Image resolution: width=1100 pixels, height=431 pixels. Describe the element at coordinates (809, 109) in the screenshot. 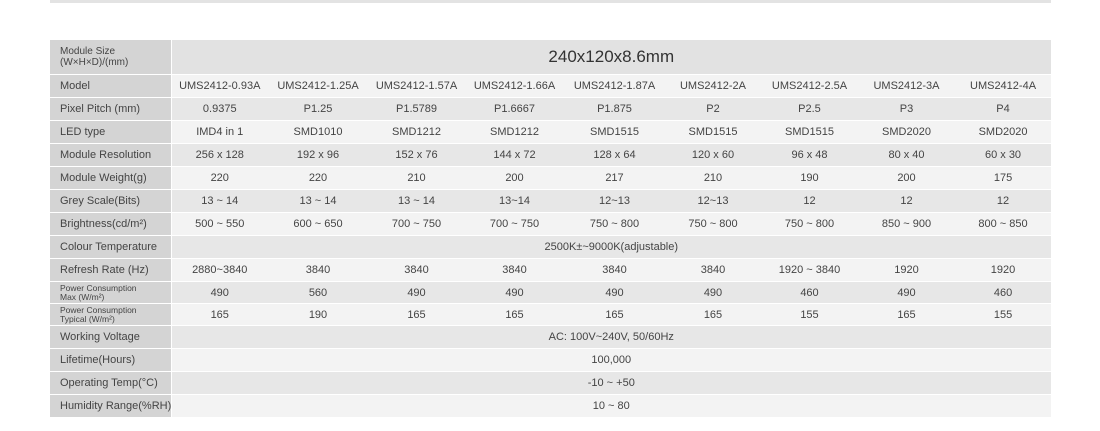

I see `spec-cell: P2.5` at that location.